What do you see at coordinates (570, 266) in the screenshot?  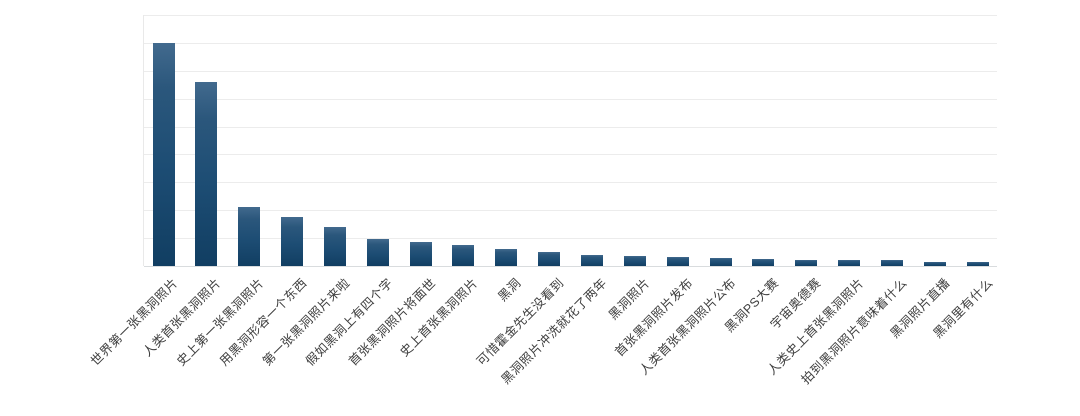 I see `x-axis-line` at bounding box center [570, 266].